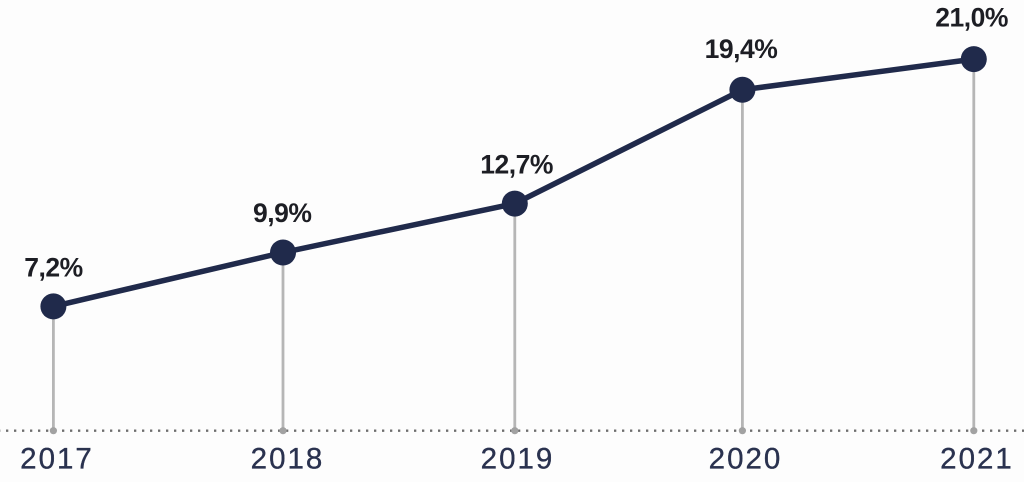 This screenshot has width=1024, height=482. I want to click on svg-text: 12,7%, so click(516, 165).